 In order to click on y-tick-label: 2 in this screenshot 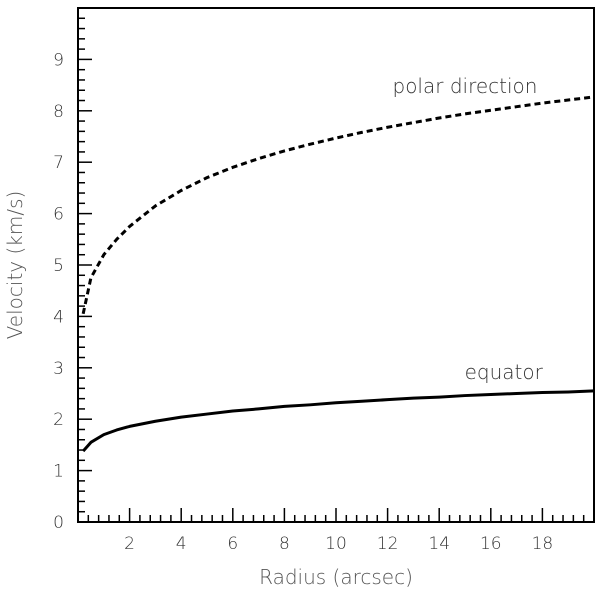, I will do `click(58, 420)`.